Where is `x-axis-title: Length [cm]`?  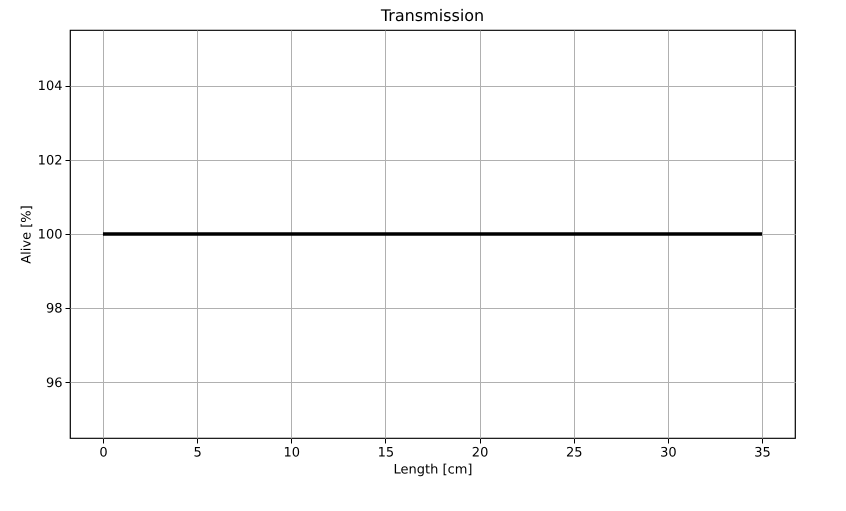
x-axis-title: Length [cm] is located at coordinates (433, 470).